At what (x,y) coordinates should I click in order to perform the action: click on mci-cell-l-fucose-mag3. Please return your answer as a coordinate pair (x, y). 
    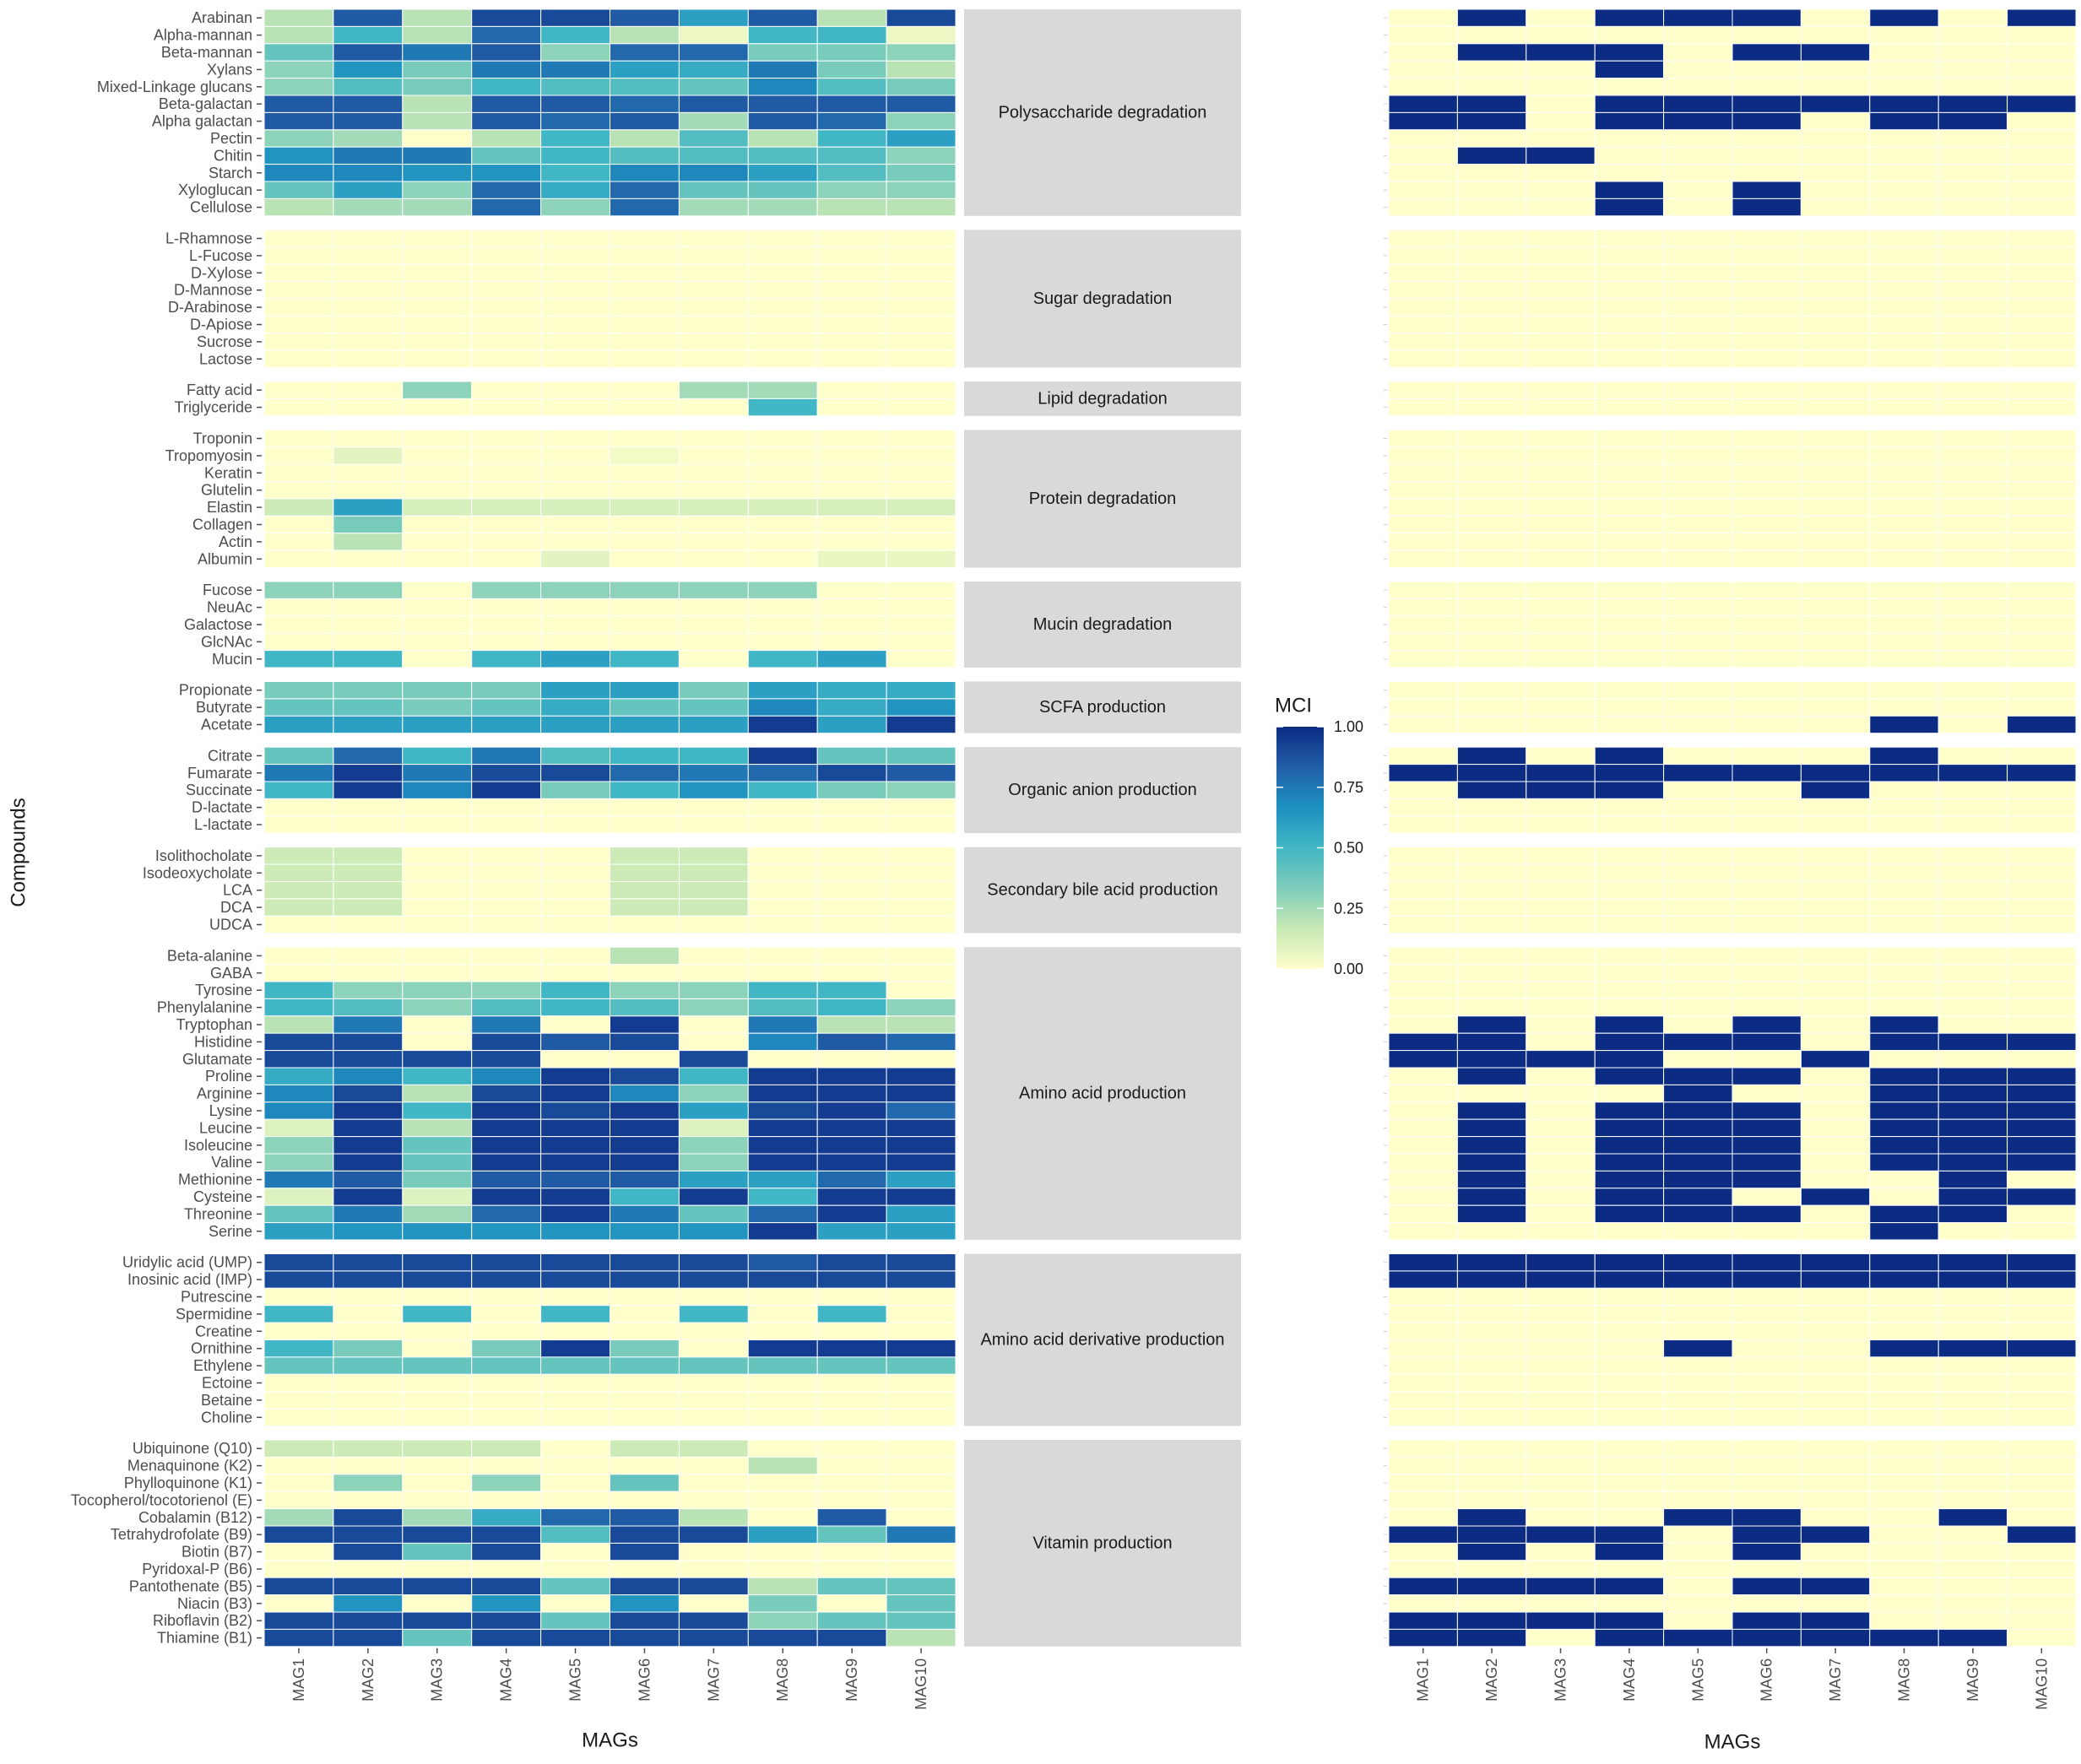
    Looking at the image, I should click on (437, 256).